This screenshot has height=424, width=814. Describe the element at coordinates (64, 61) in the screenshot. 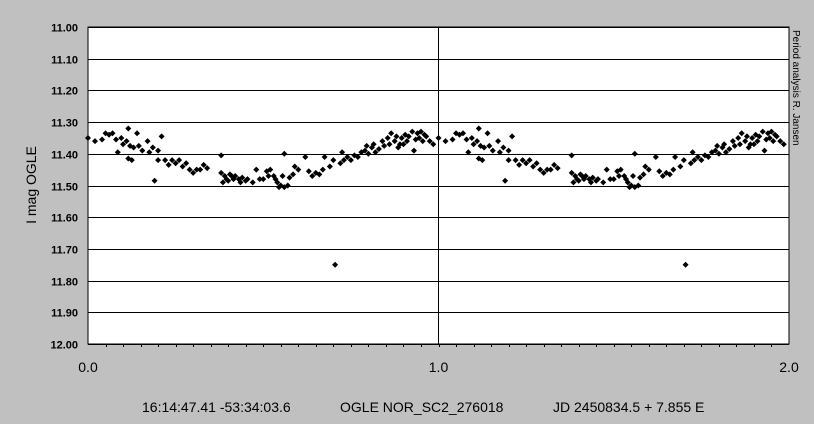

I see `y-tick-label: 11.10` at that location.